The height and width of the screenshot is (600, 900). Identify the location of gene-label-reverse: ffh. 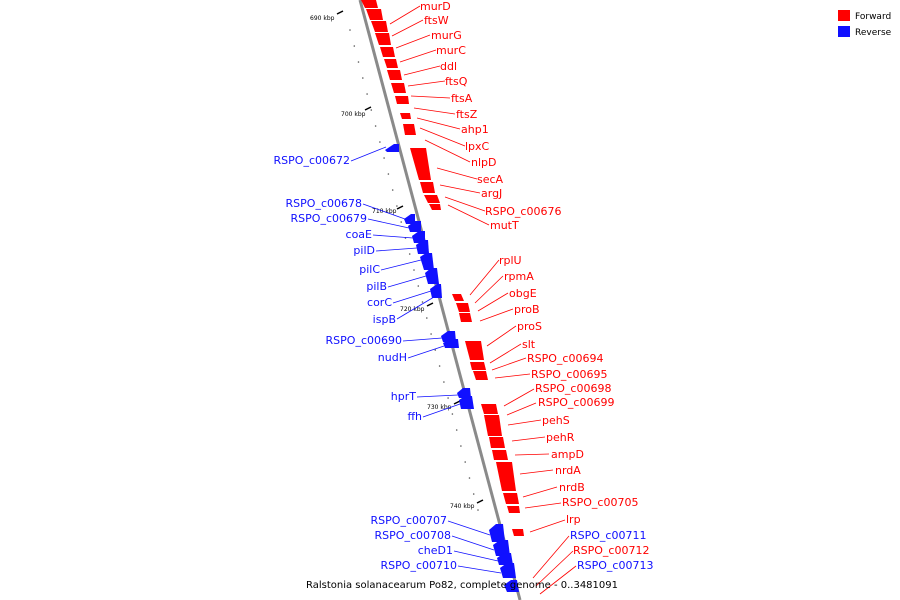
(414, 416).